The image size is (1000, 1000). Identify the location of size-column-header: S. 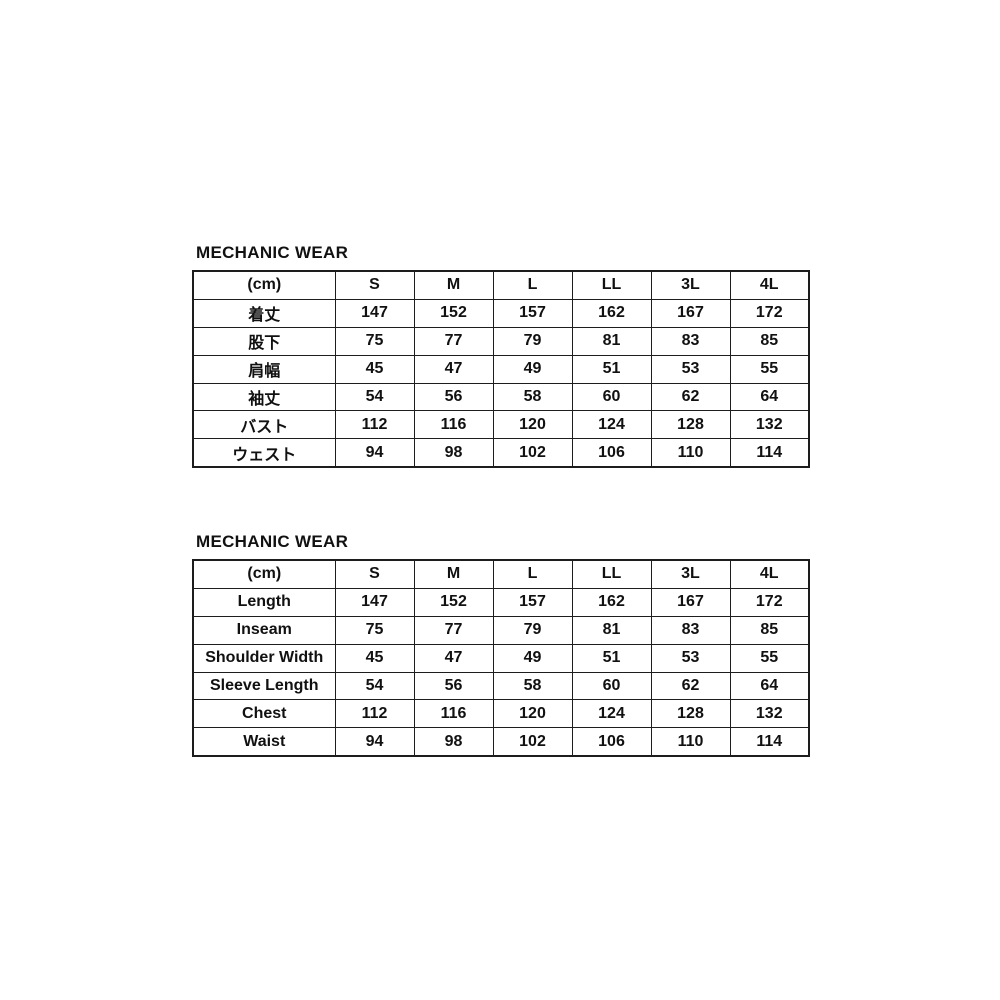
(374, 574).